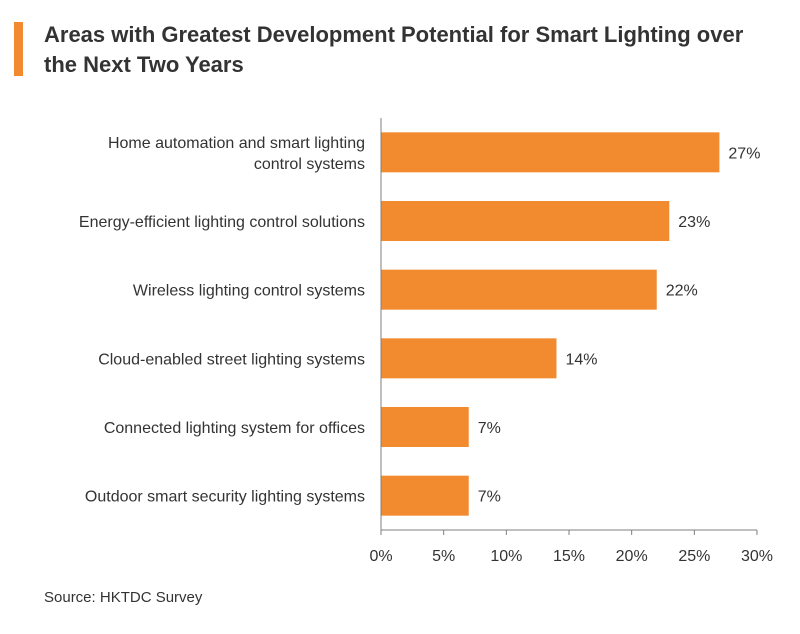  I want to click on x-tick-label: 5%, so click(443, 556).